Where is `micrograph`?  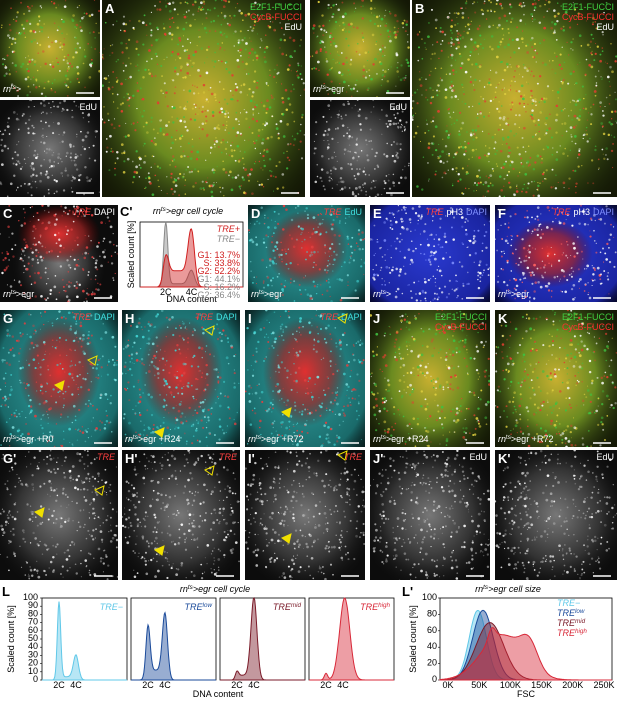
micrograph is located at coordinates (556, 253).